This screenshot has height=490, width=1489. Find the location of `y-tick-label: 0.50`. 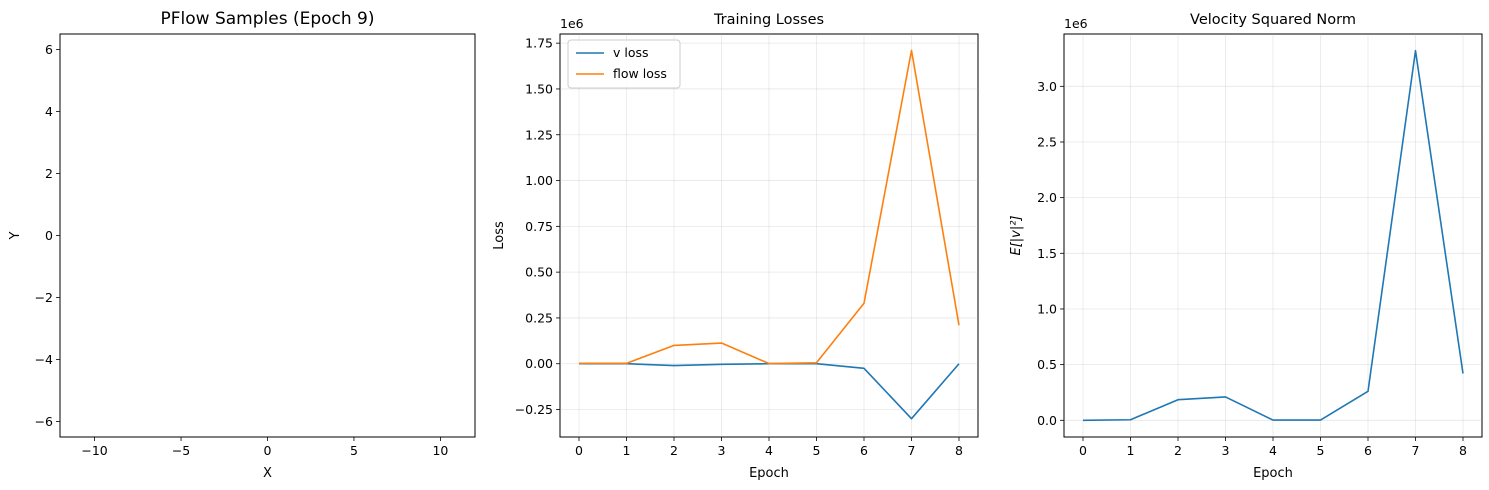

y-tick-label: 0.50 is located at coordinates (539, 272).